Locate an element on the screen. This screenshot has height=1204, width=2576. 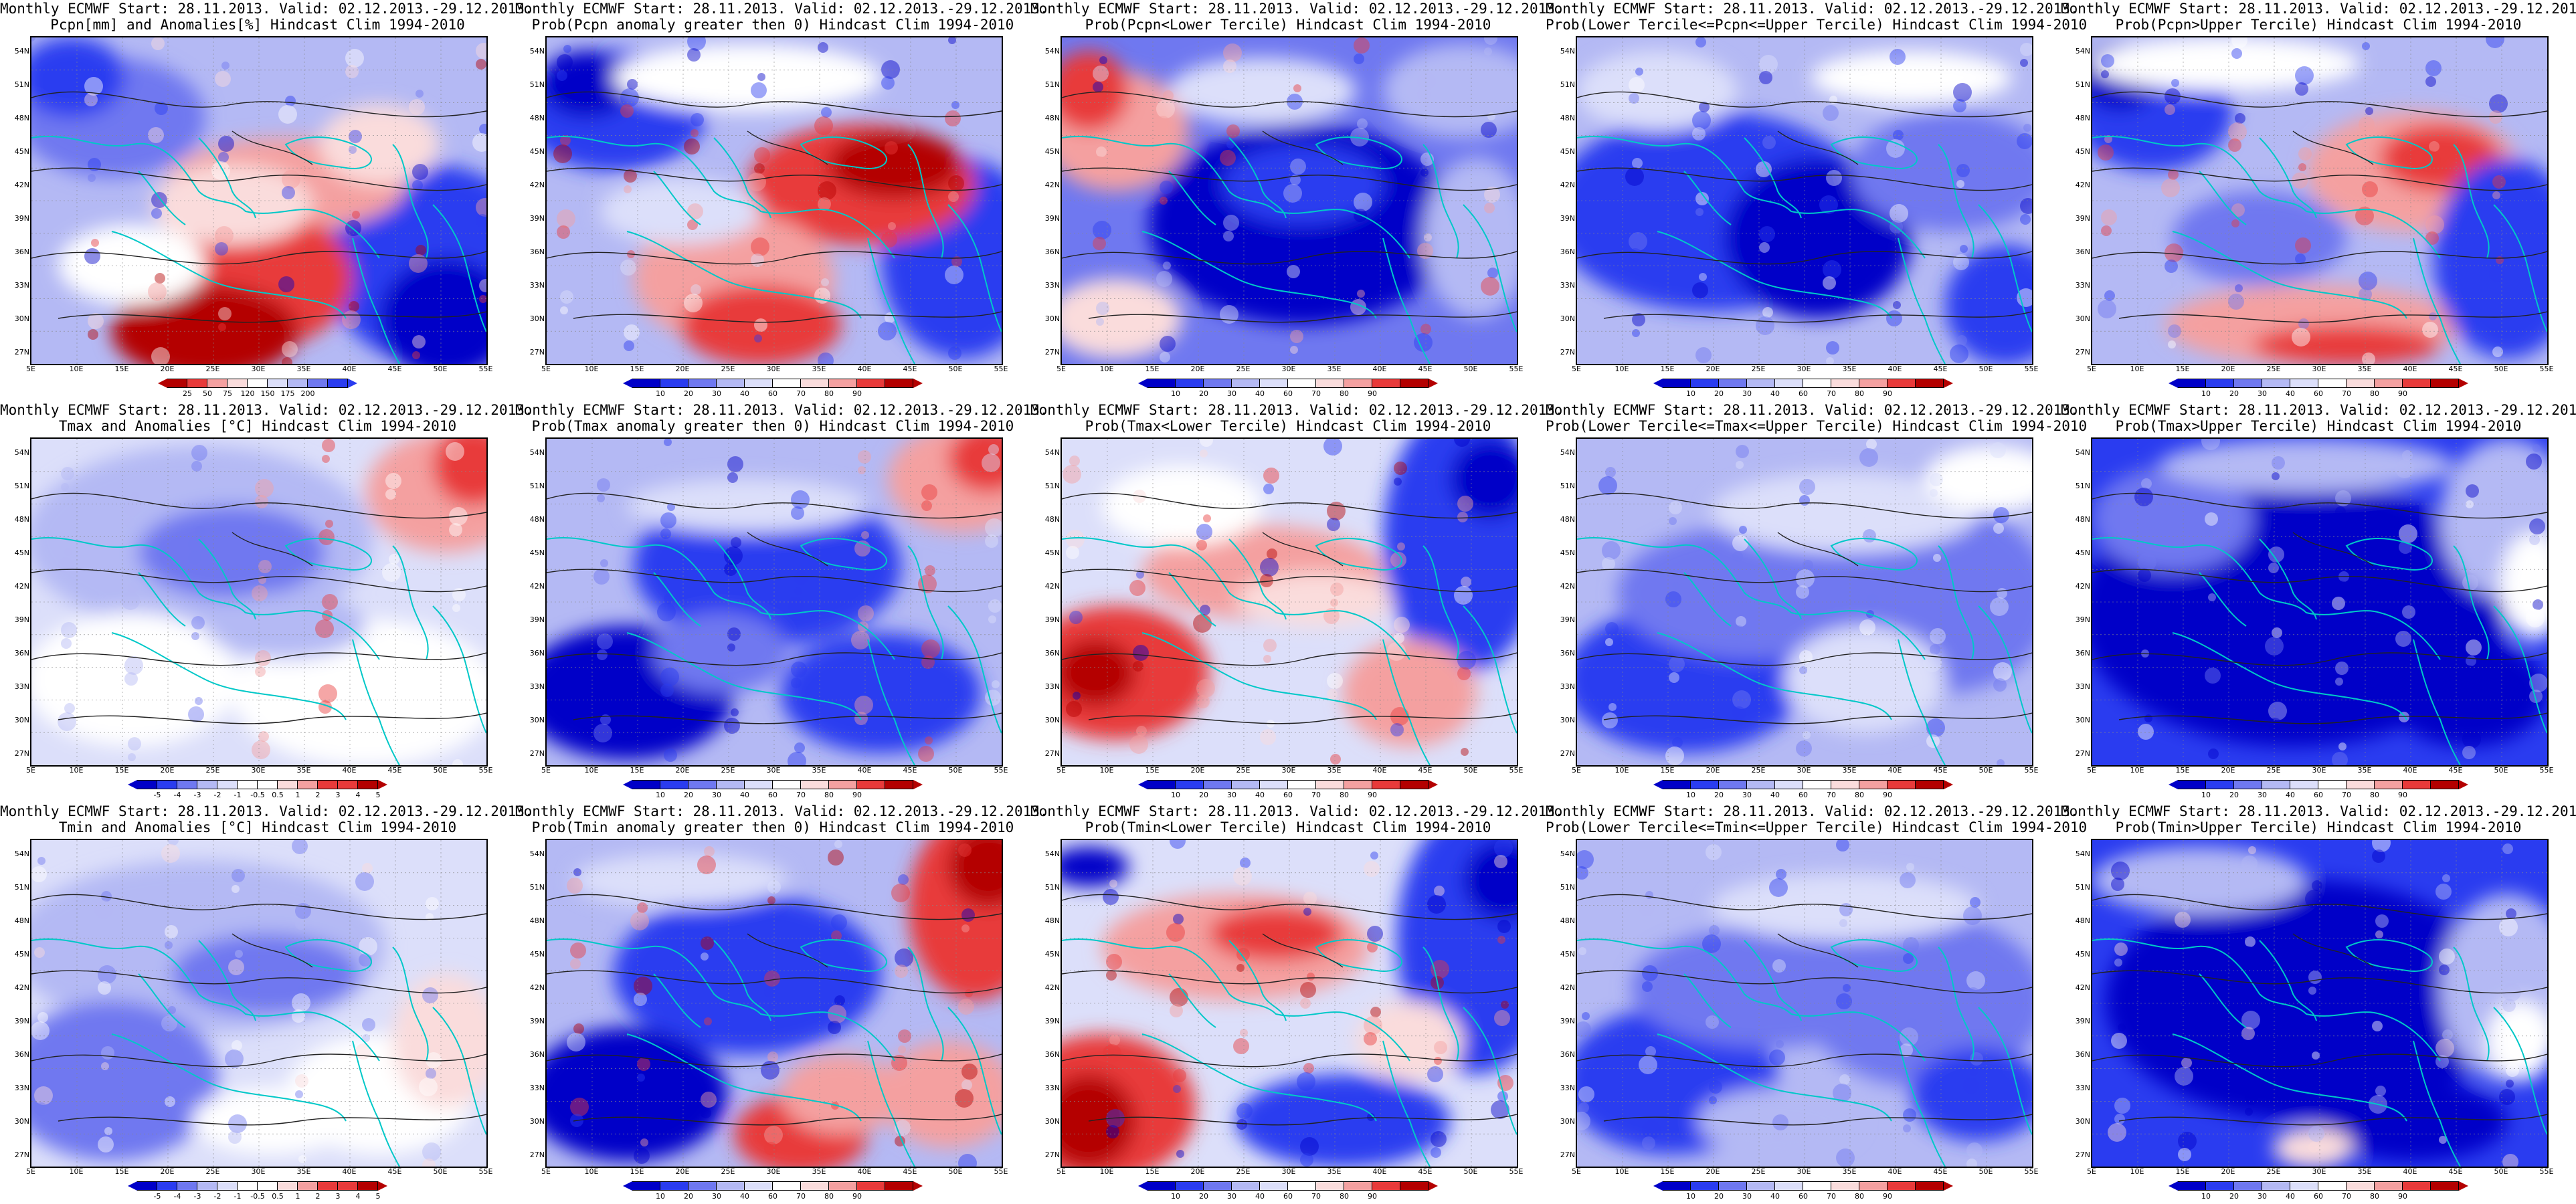
colorbar-tick-label: -4 is located at coordinates (177, 1196).